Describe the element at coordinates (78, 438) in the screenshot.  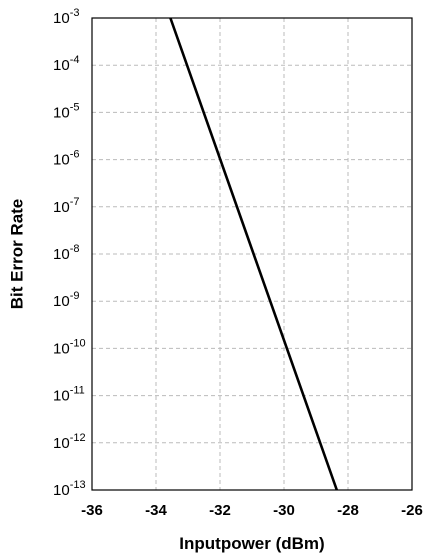
I see `y-tick-exponent: -12` at that location.